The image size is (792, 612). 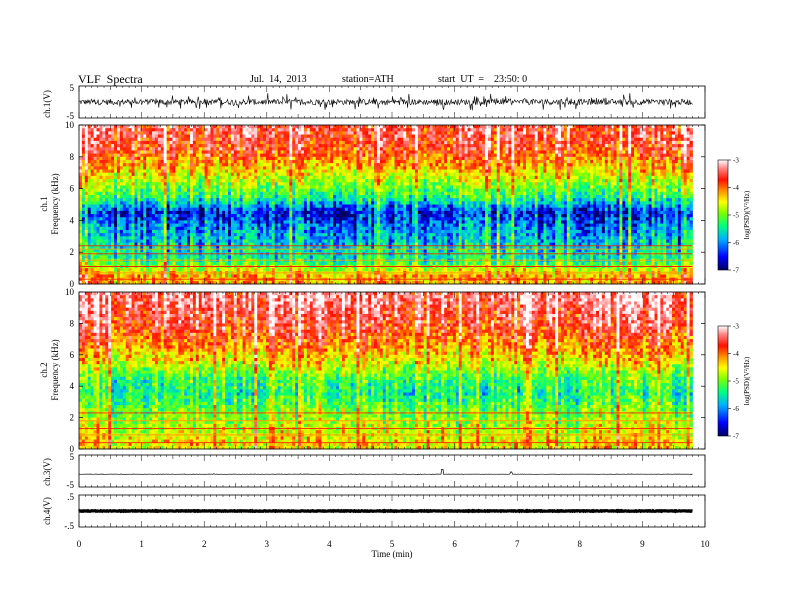 I want to click on ch1-ytick-top: 5, so click(x=72, y=88).